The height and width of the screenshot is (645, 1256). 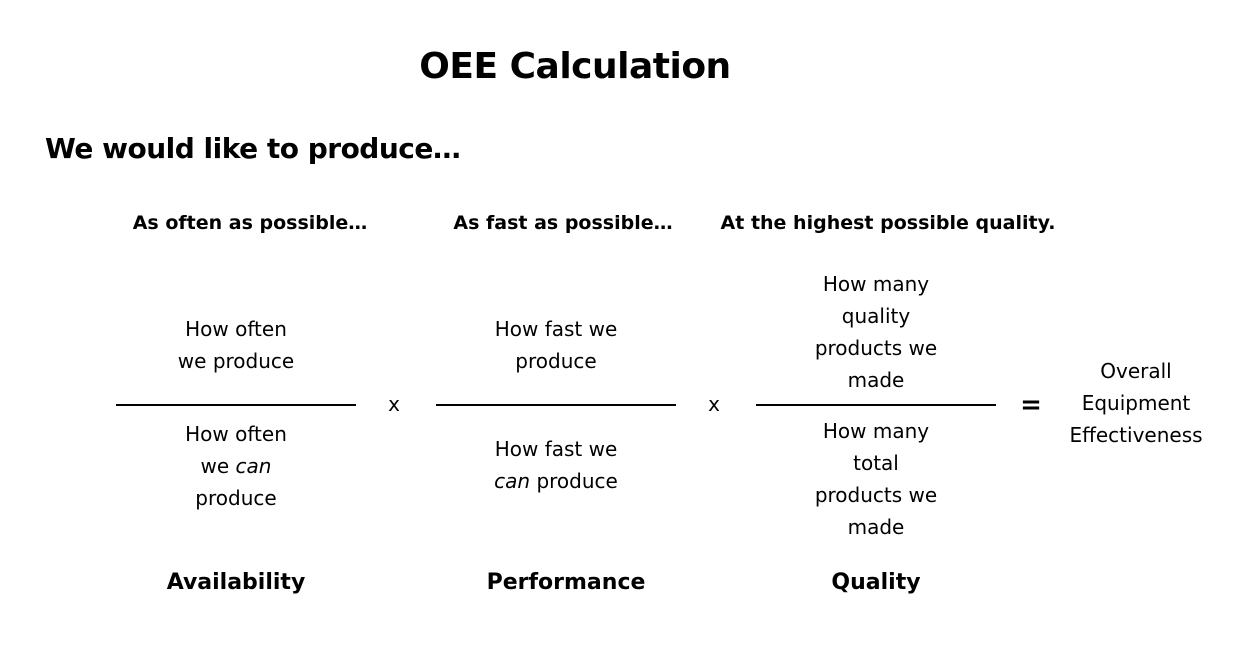 What do you see at coordinates (394, 404) in the screenshot?
I see `multiply-operator-1: x` at bounding box center [394, 404].